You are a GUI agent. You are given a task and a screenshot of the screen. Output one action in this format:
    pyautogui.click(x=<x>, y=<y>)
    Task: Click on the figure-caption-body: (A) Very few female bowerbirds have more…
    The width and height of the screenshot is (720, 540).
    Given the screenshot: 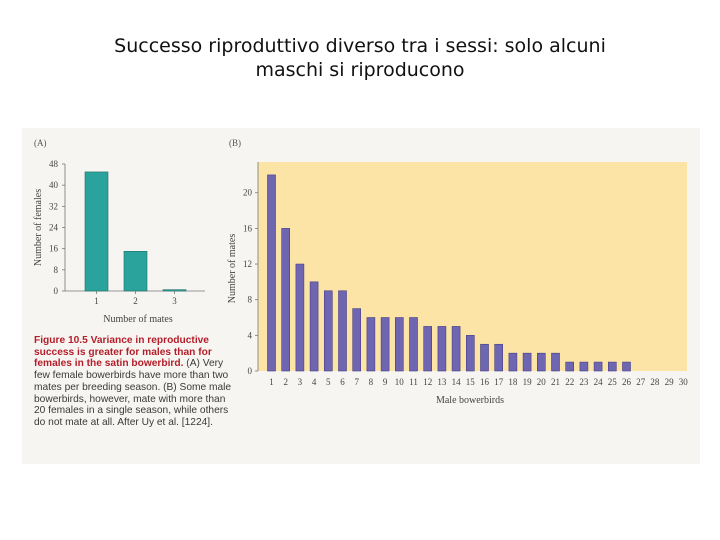 What is the action you would take?
    pyautogui.click(x=133, y=393)
    